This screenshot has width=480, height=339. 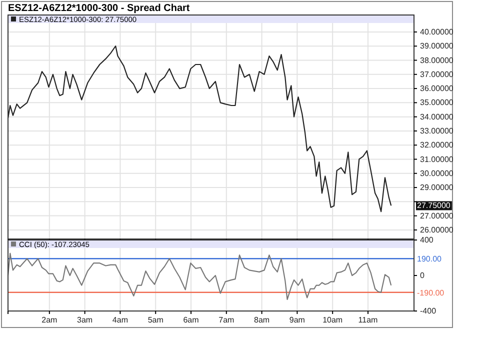 I want to click on chart-title: ESZ12-A6Z12*1000-300 - Spread Chart, so click(x=99, y=8).